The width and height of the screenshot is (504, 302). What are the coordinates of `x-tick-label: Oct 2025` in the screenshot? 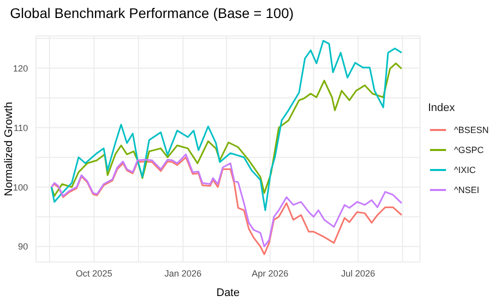 It's located at (94, 273).